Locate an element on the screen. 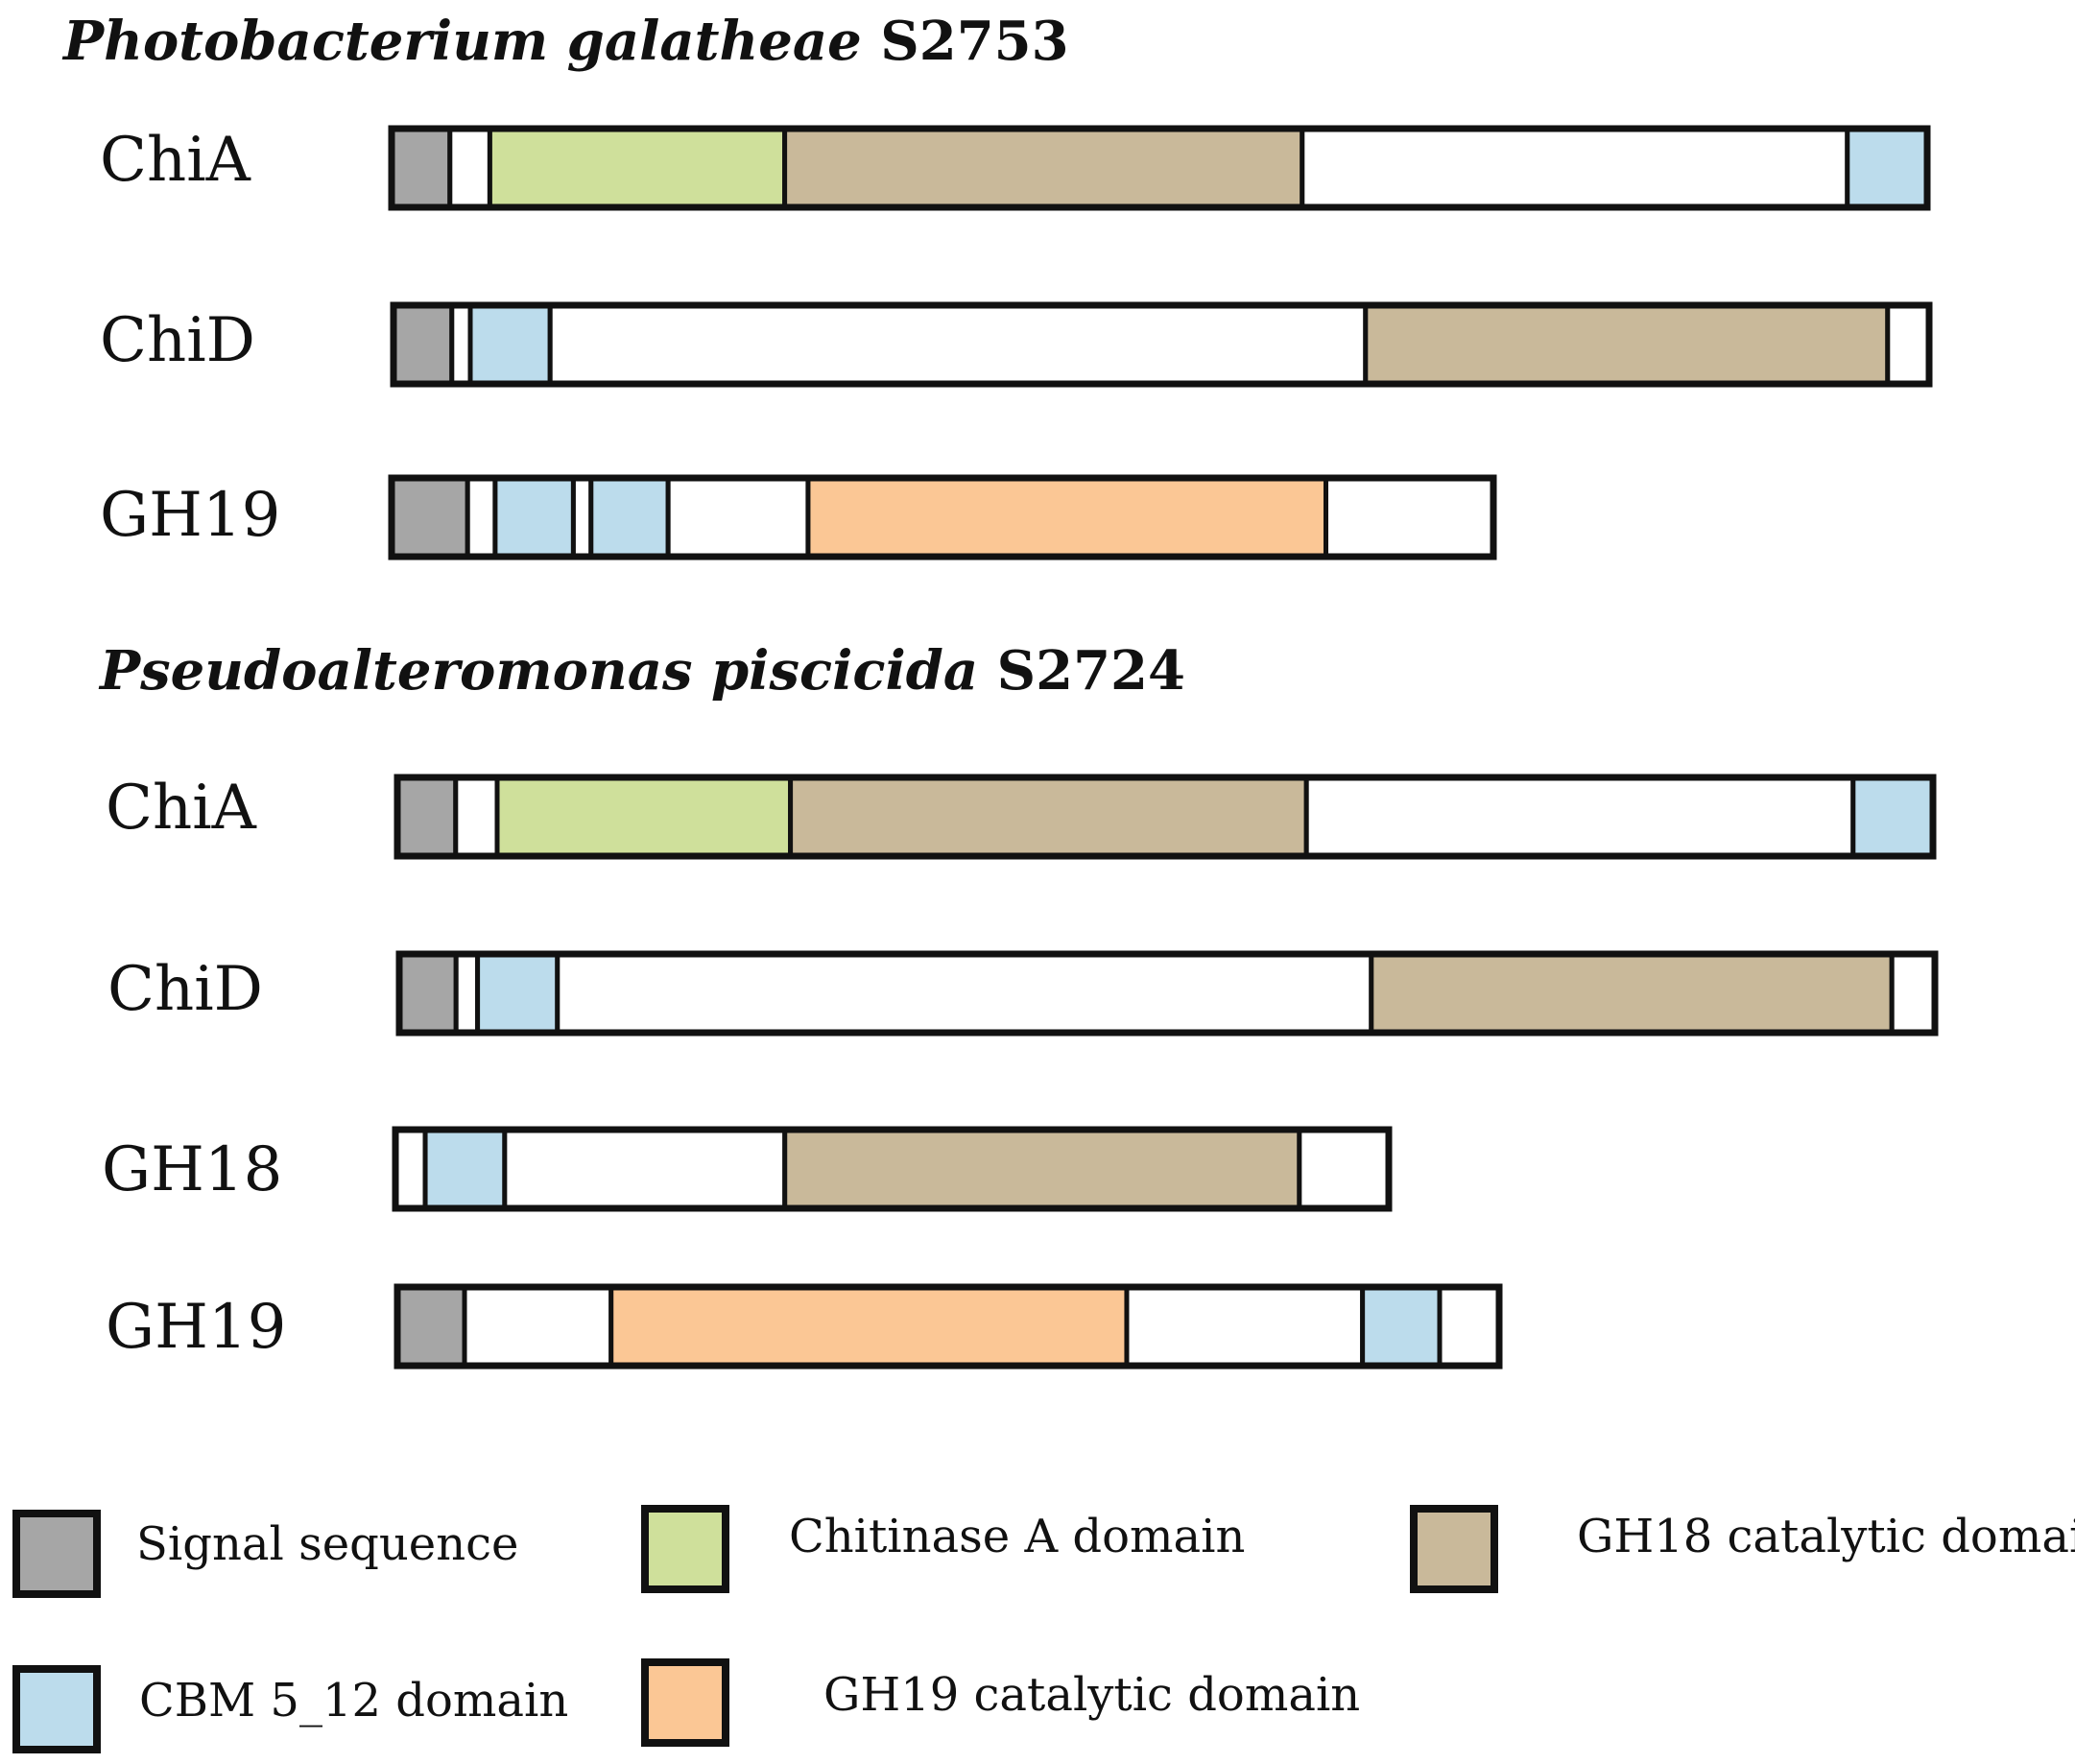  legend-swatch-gh19 is located at coordinates (685, 1702).